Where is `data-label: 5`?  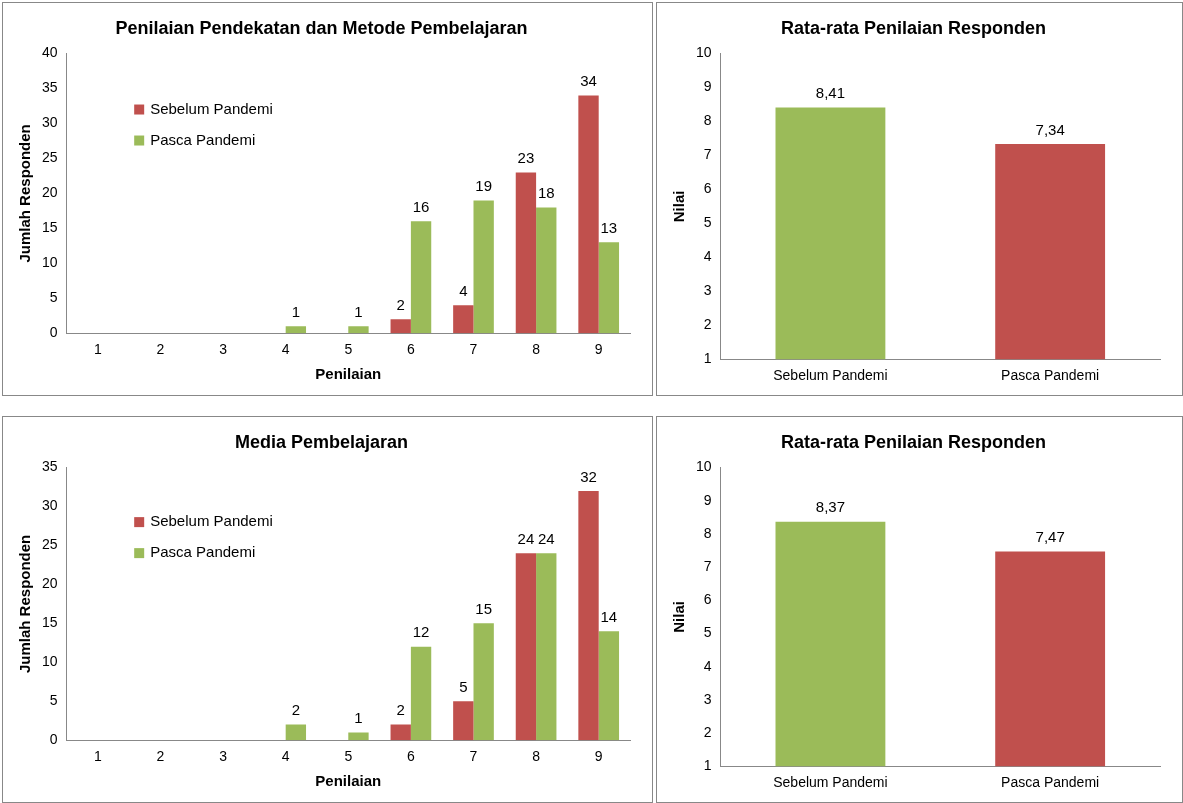
data-label: 5 is located at coordinates (463, 686).